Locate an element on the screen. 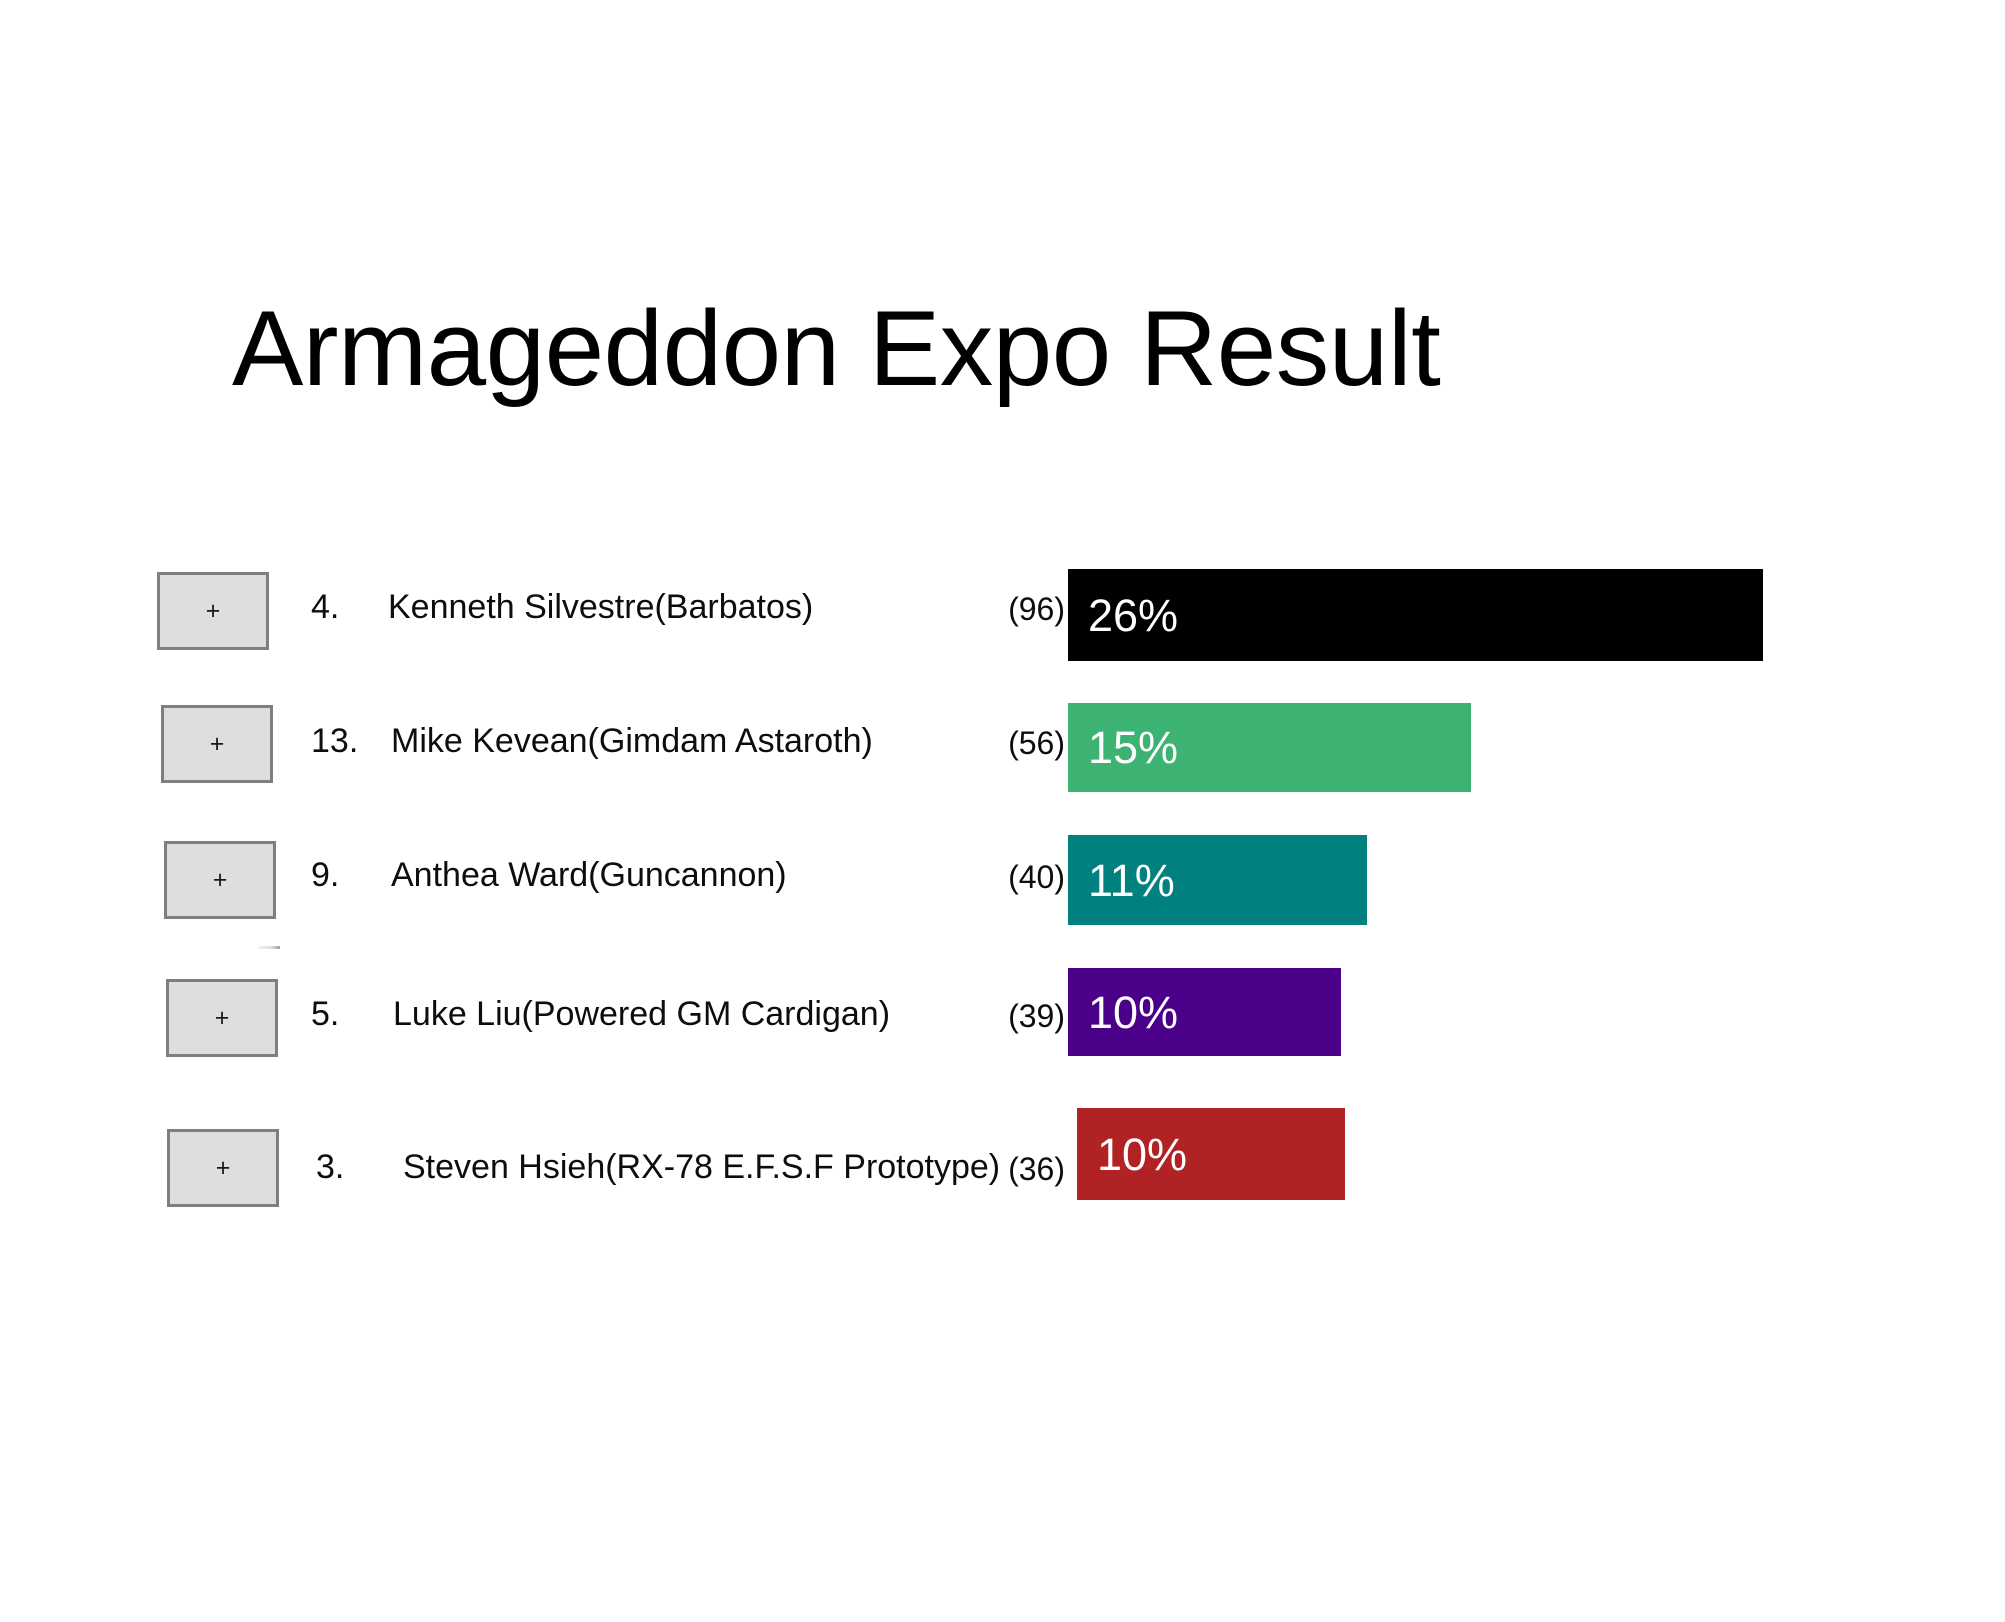 This screenshot has height=1622, width=2005. vote-count: (40) is located at coordinates (1036, 877).